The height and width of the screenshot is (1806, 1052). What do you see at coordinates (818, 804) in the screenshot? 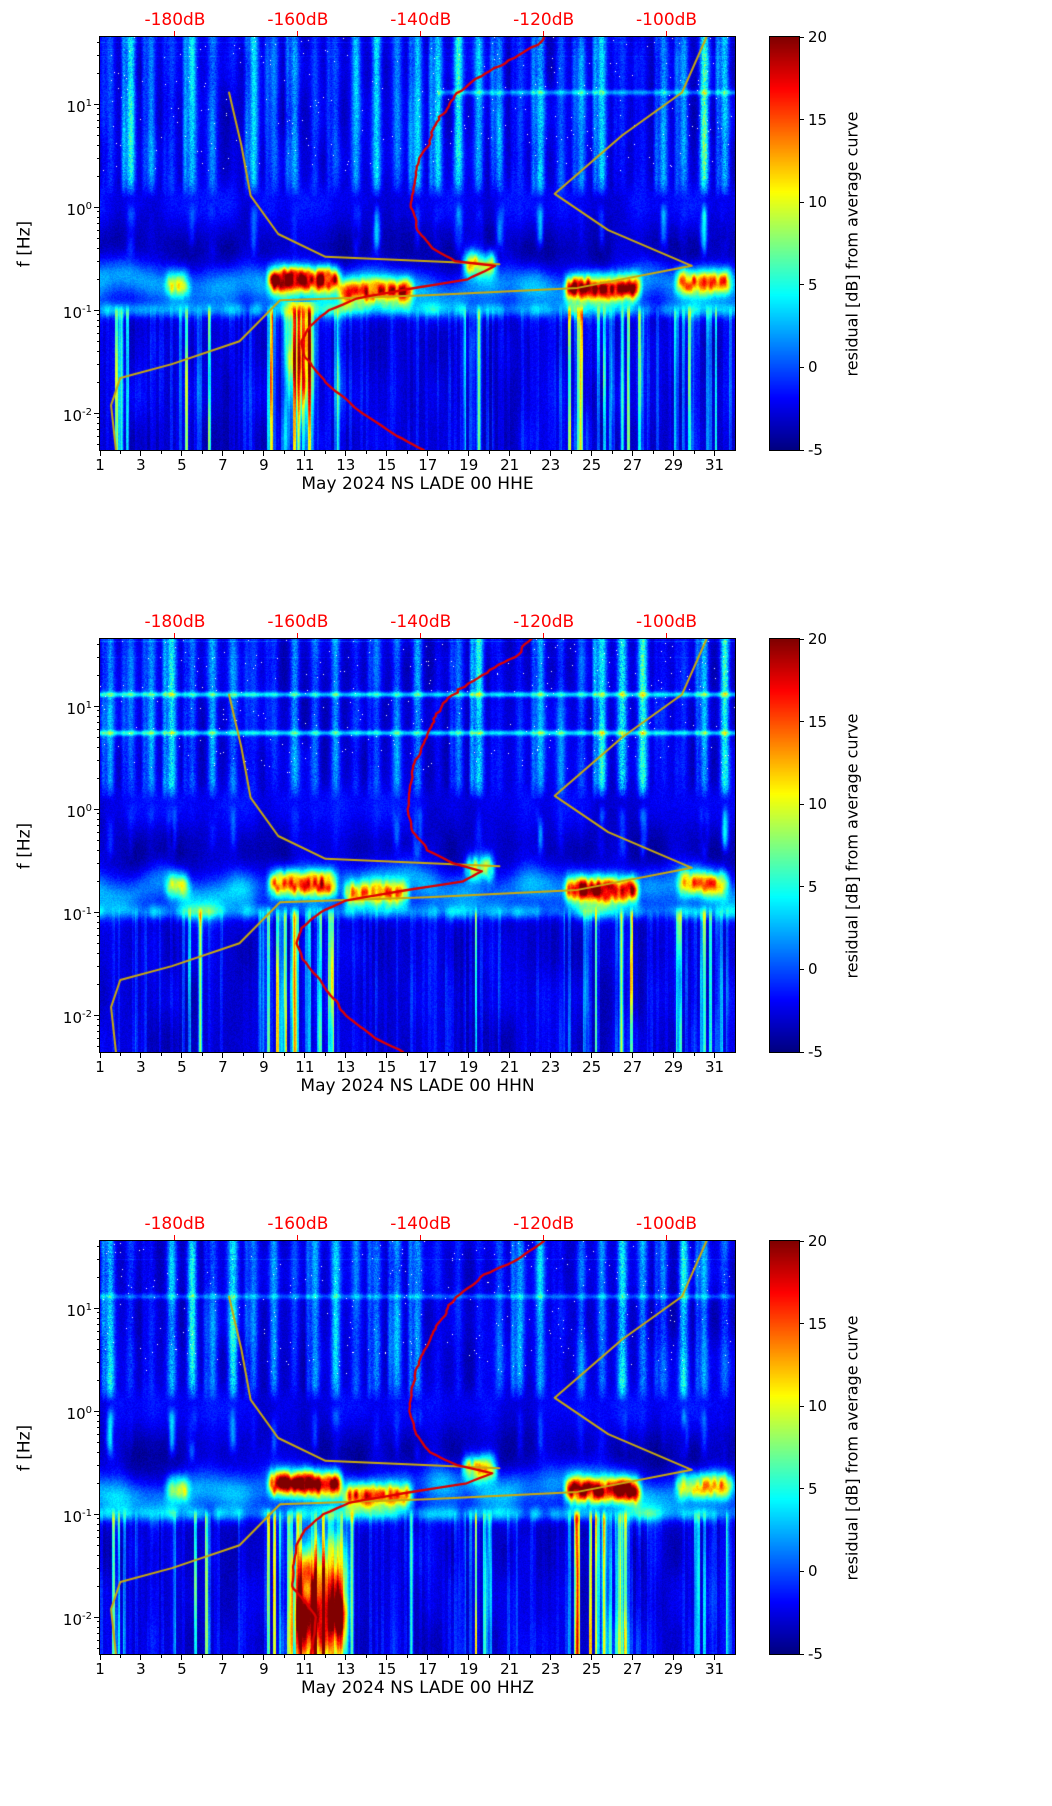
I see `colorbar-tick-label: 10` at bounding box center [818, 804].